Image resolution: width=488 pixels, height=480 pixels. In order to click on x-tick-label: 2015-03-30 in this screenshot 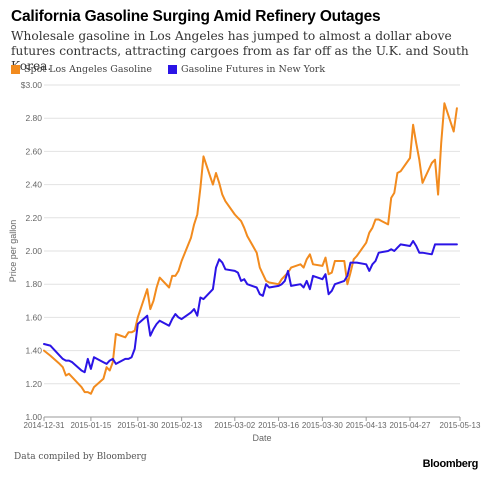, I will do `click(322, 425)`.